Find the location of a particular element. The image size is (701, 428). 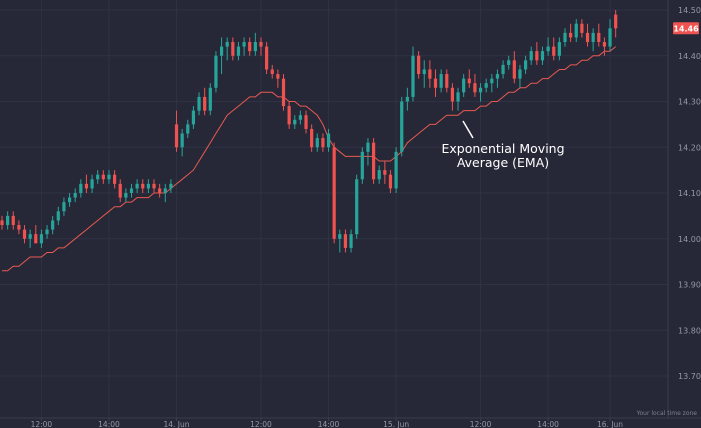

price-tick-label: 14.40 is located at coordinates (689, 56).